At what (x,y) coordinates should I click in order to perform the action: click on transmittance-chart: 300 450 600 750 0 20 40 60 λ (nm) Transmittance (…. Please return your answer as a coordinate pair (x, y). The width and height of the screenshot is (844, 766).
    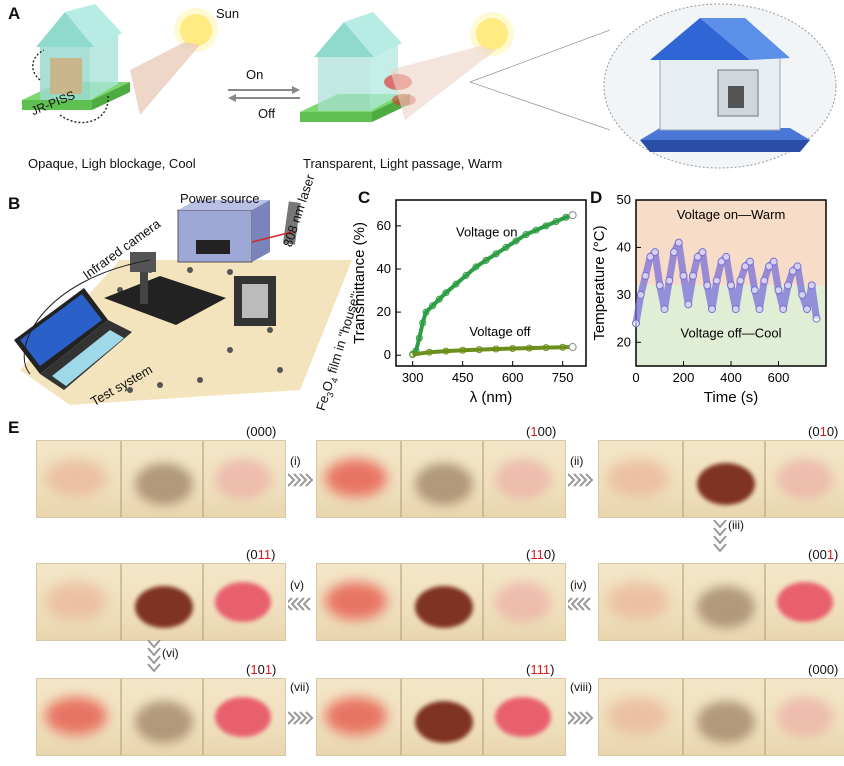
    Looking at the image, I should click on (469, 302).